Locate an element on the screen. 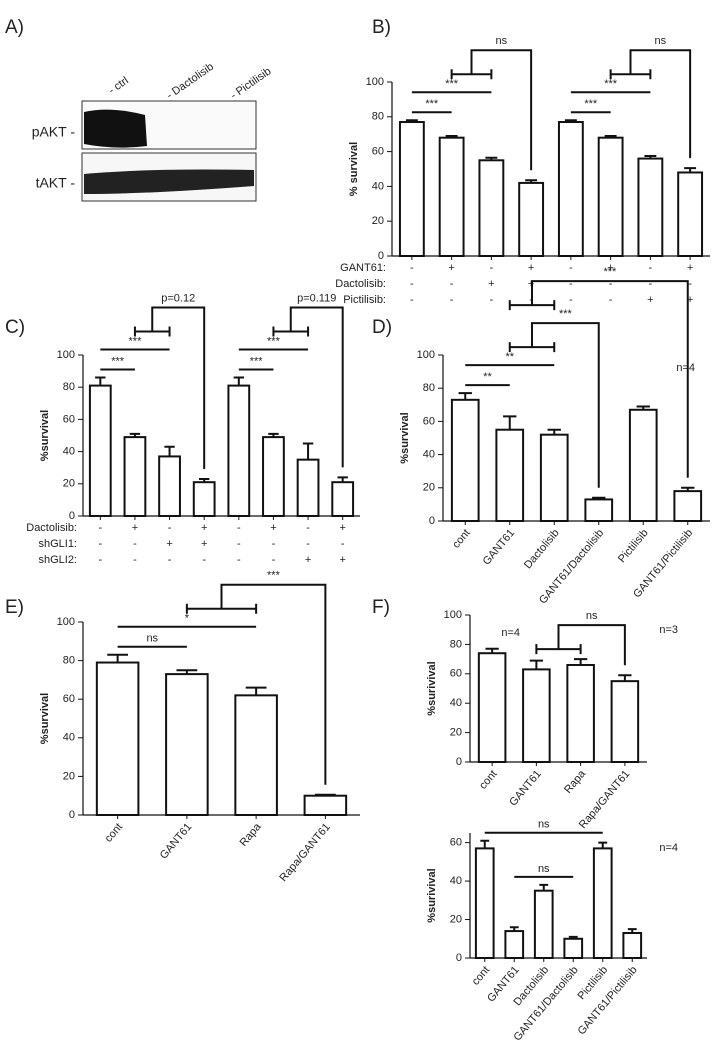 The width and height of the screenshot is (724, 1054). condition-name: shGLI2: is located at coordinates (57, 560).